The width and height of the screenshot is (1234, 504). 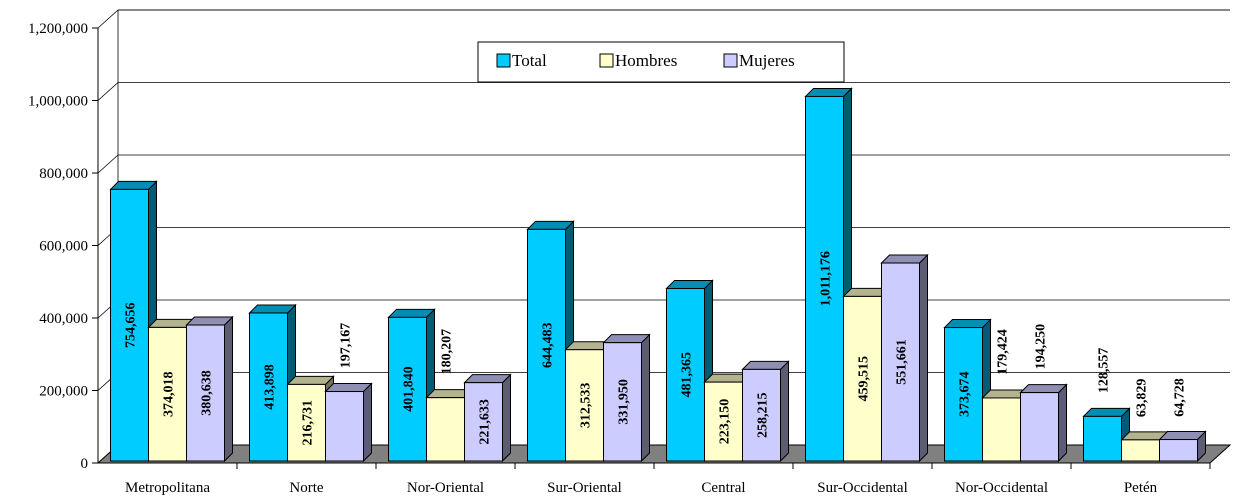 I want to click on y-tick-label: 0, so click(x=85, y=464).